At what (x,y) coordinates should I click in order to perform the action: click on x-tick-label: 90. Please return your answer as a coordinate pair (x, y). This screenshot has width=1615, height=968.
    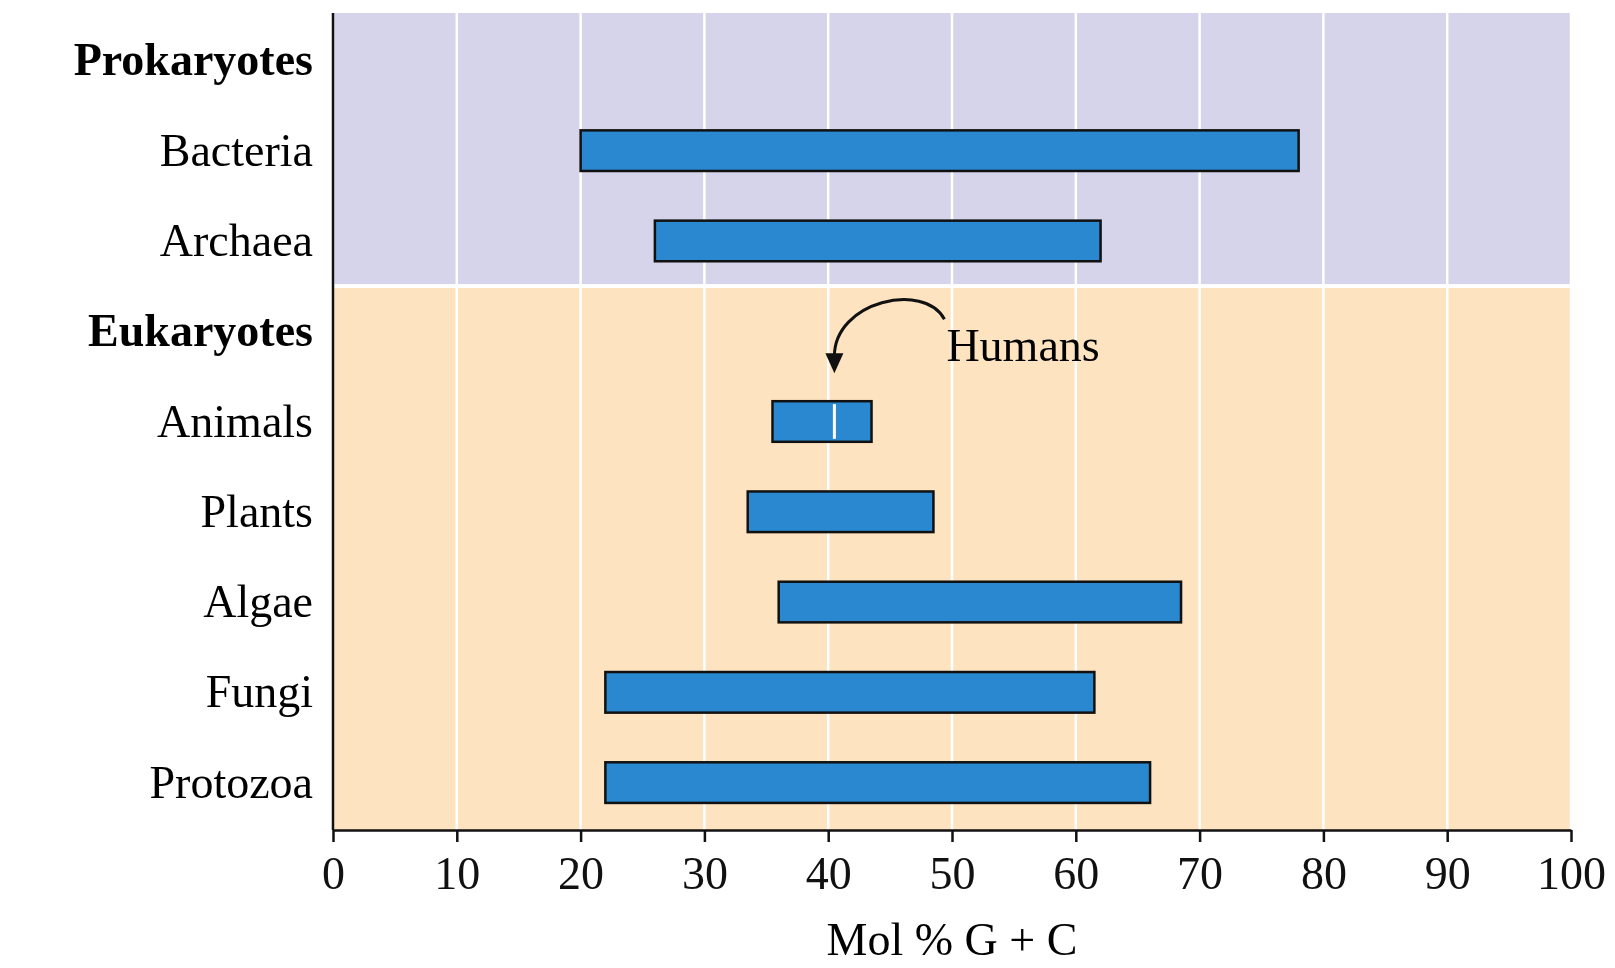
    Looking at the image, I should click on (1447, 873).